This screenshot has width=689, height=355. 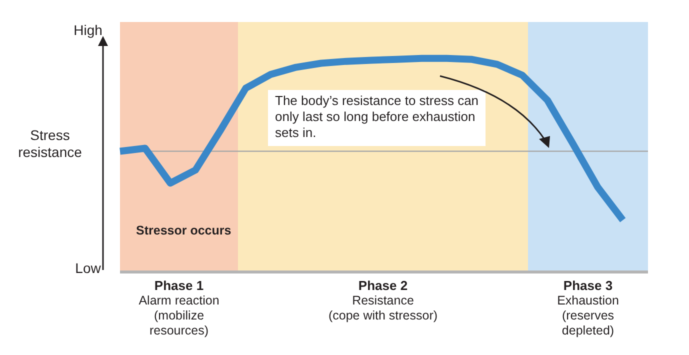 I want to click on text: Low, so click(x=88, y=268).